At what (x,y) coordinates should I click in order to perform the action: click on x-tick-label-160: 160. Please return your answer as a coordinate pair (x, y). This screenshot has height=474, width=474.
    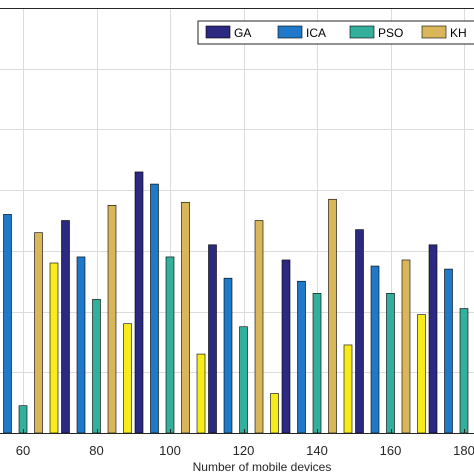
    Looking at the image, I should click on (391, 450).